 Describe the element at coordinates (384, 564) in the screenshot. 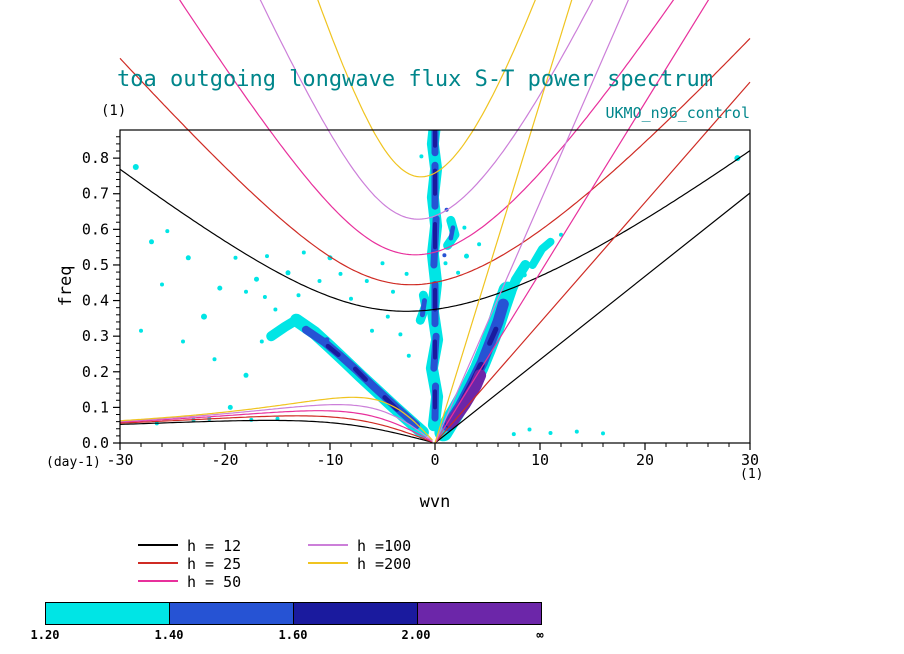

I see `legend-label-h200: h =200` at that location.